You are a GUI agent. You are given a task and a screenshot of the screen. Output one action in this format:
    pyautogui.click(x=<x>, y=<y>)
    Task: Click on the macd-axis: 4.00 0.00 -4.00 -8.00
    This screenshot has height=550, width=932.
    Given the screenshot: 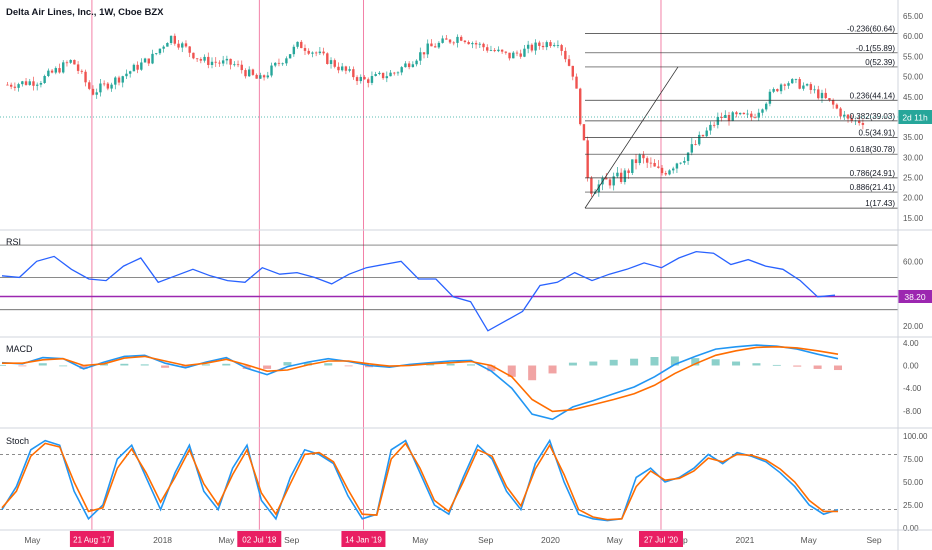 What is the action you would take?
    pyautogui.click(x=912, y=377)
    